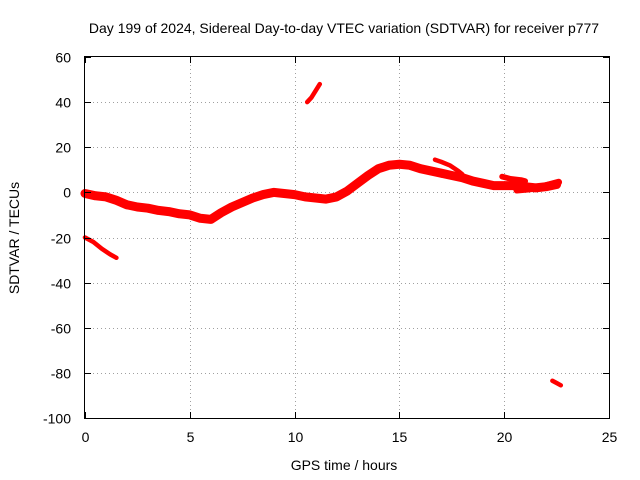  Describe the element at coordinates (63, 103) in the screenshot. I see `y-tick-label: 40` at that location.